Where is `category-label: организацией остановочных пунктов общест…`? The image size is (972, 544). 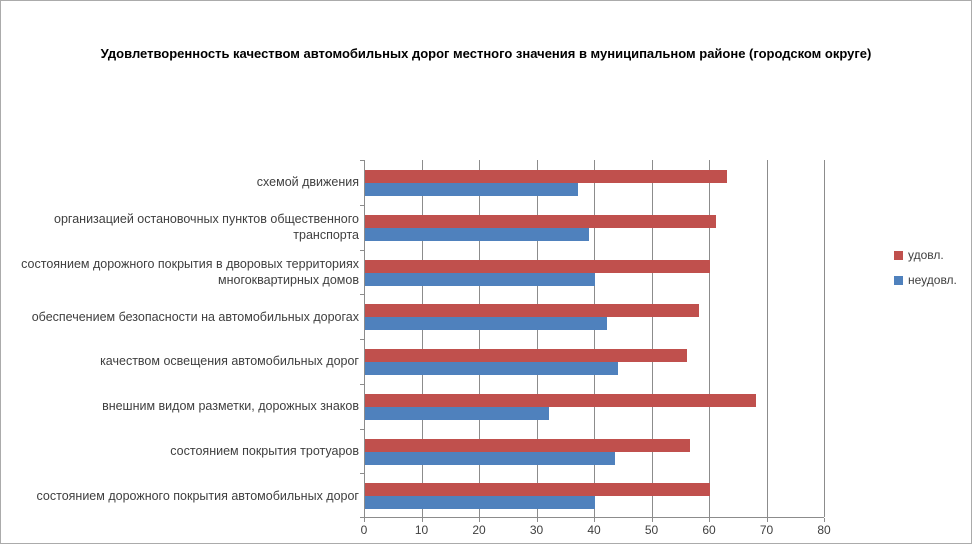
category-label: организацией остановочных пунктов общест… is located at coordinates (206, 227).